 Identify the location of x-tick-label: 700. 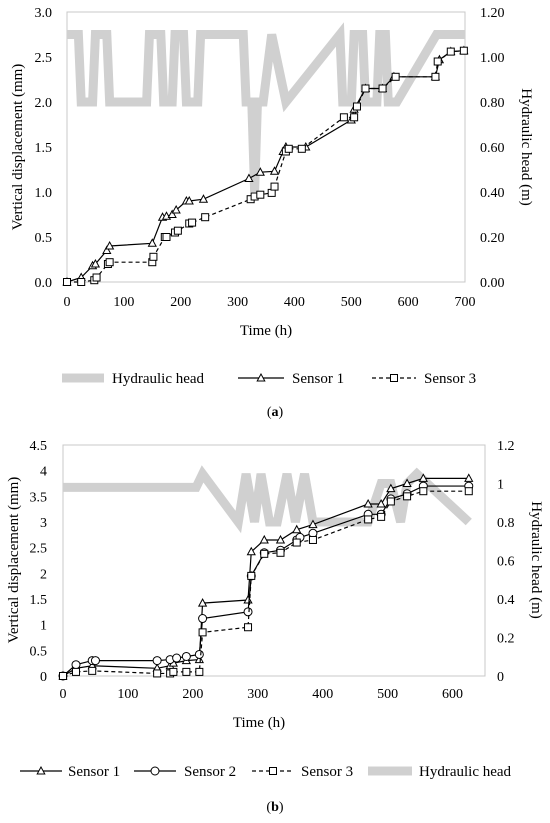
(465, 302).